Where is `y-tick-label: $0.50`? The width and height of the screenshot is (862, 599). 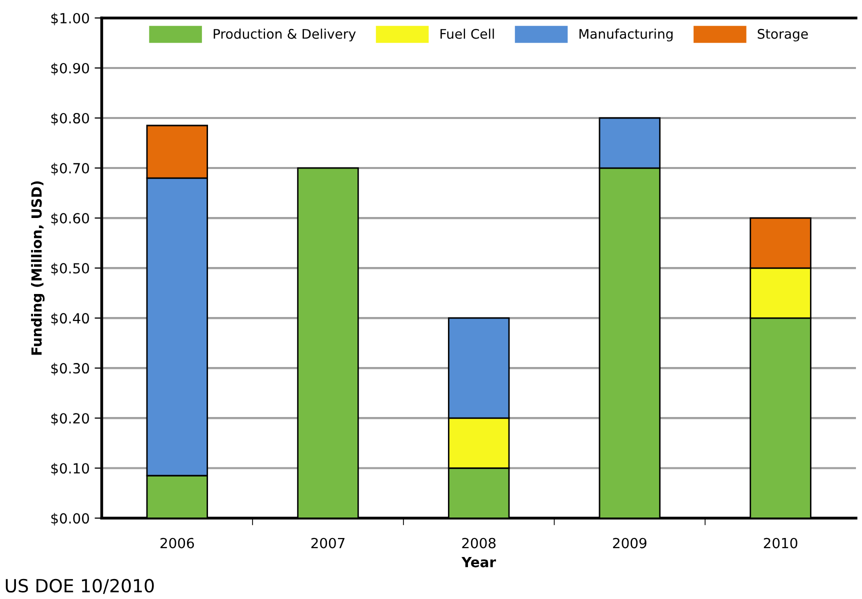 y-tick-label: $0.50 is located at coordinates (70, 269).